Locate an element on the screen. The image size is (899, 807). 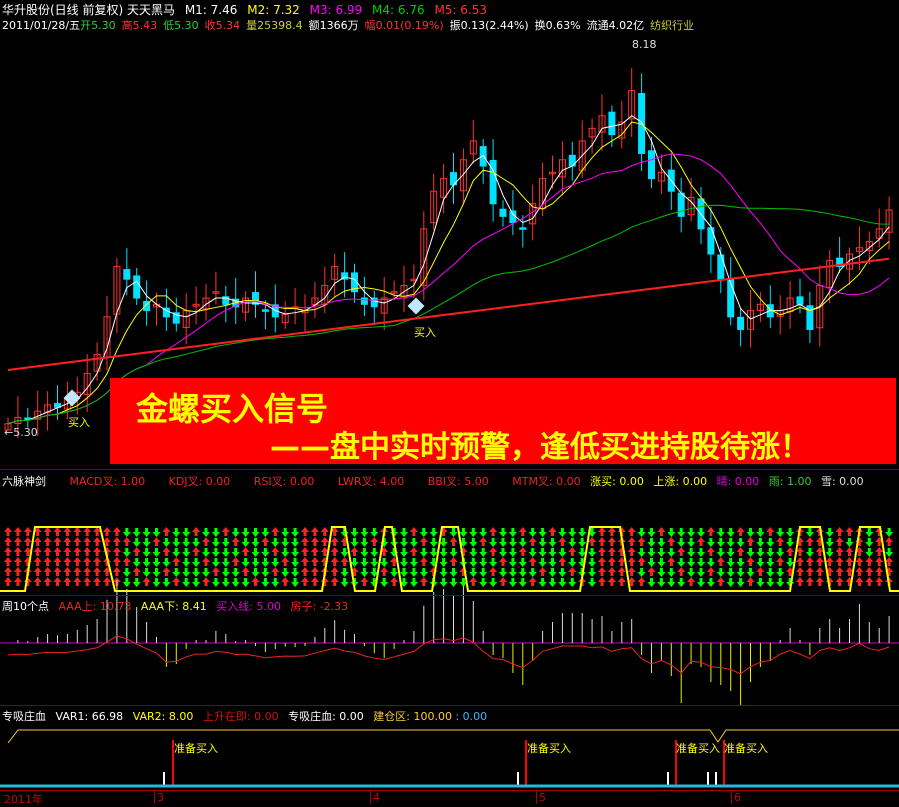
low: 低5.30 is located at coordinates (181, 25).